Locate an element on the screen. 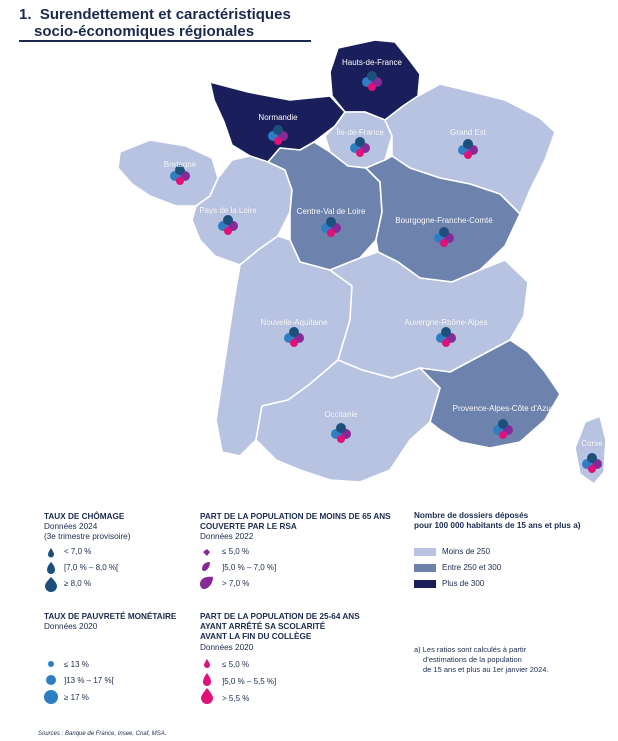  legend-chomage-item-3: ≥ 8,0 % is located at coordinates (78, 583).